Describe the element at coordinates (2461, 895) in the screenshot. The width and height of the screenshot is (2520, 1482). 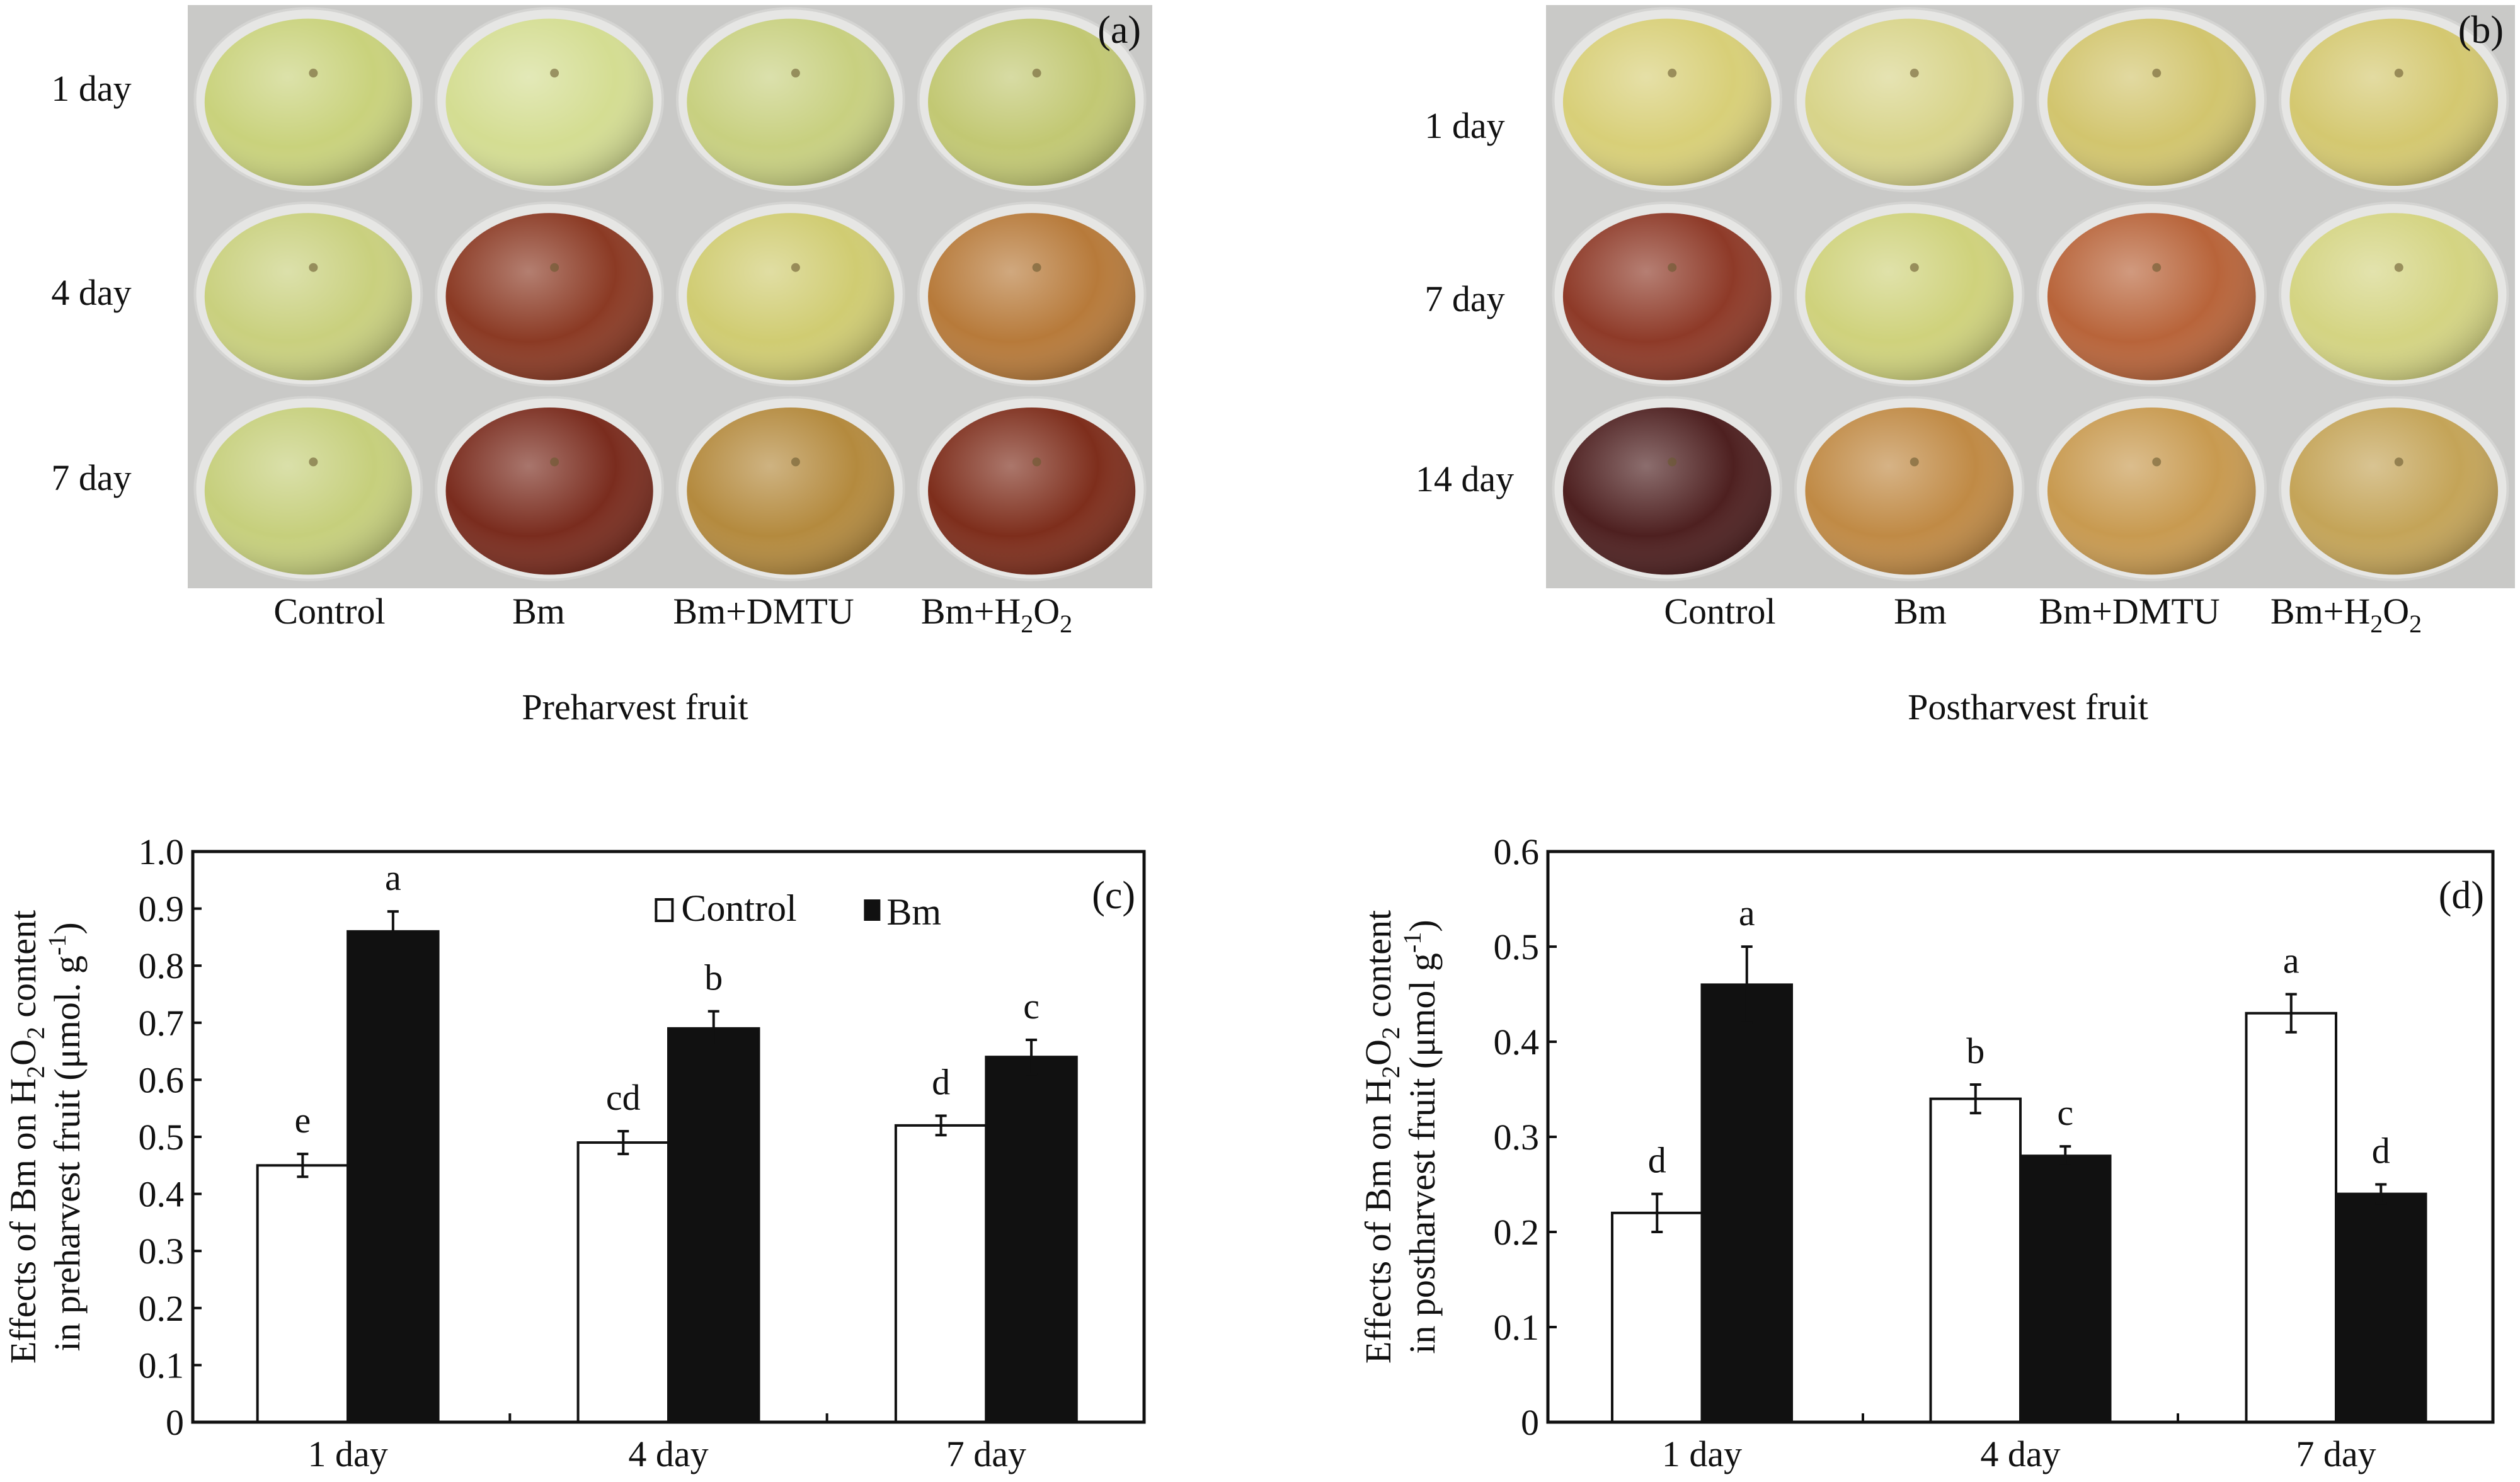
I see `panel-tag: (d)` at that location.